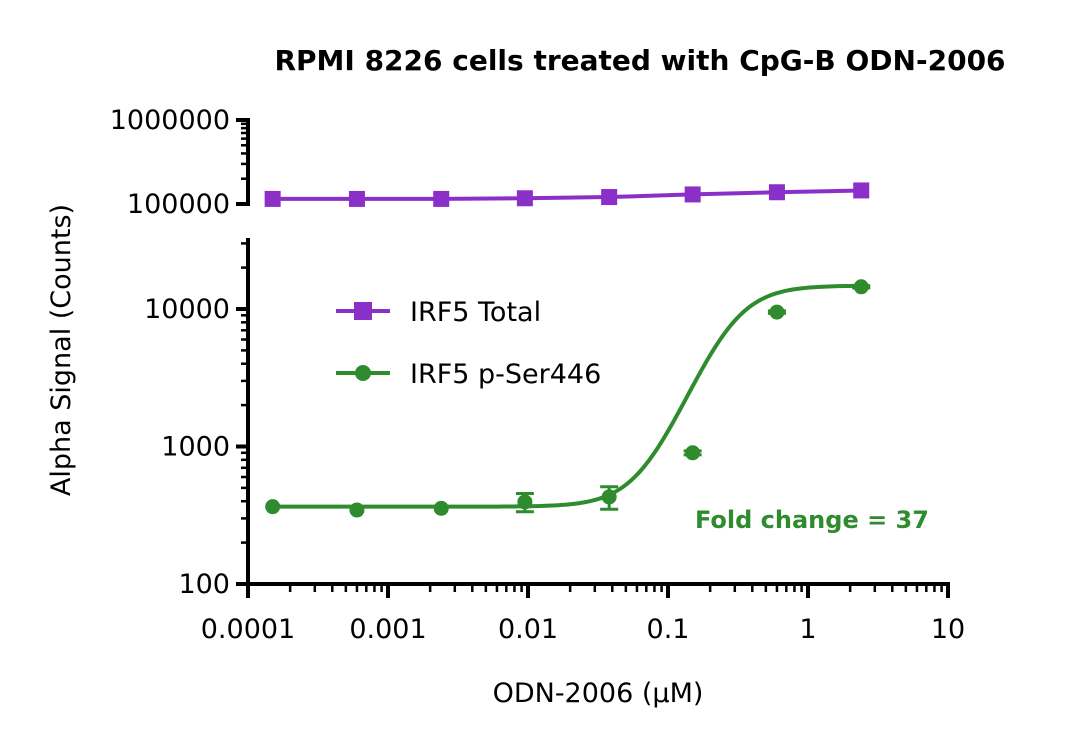  What do you see at coordinates (505, 374) in the screenshot?
I see `legend-label-irf5-pser446: IRF5 p-Ser446` at bounding box center [505, 374].